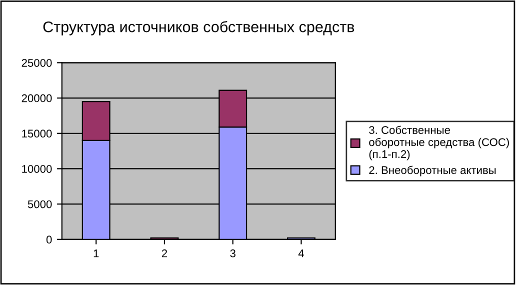 The height and width of the screenshot is (285, 516). I want to click on x-tick-label: 2, so click(165, 253).